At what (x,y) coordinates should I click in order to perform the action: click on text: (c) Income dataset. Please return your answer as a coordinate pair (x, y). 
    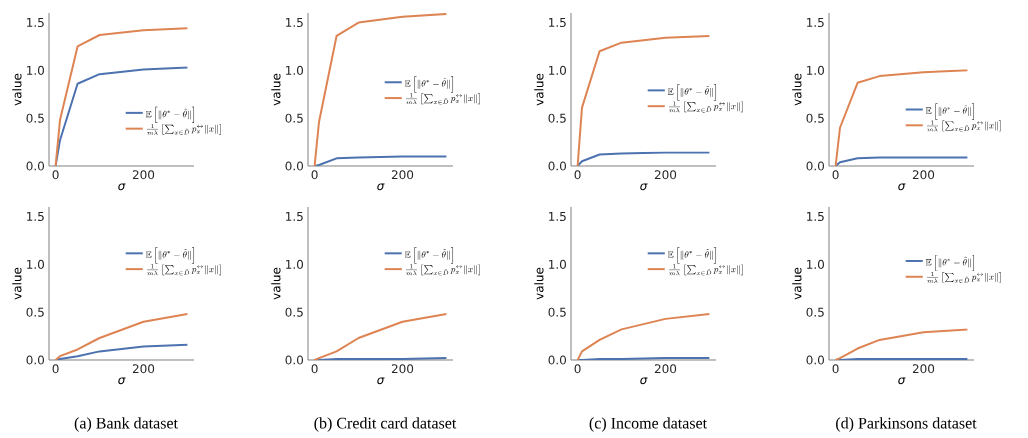
    Looking at the image, I should click on (648, 424).